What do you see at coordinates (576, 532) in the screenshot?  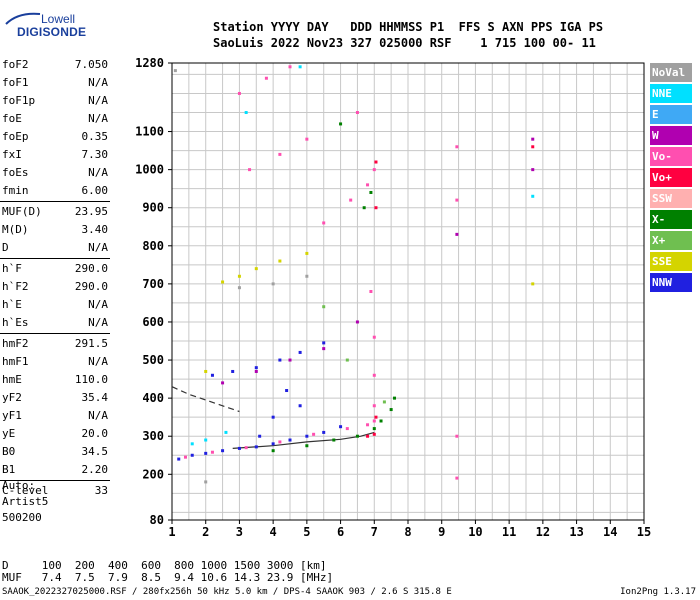 I see `x-tick-label: 13` at bounding box center [576, 532].